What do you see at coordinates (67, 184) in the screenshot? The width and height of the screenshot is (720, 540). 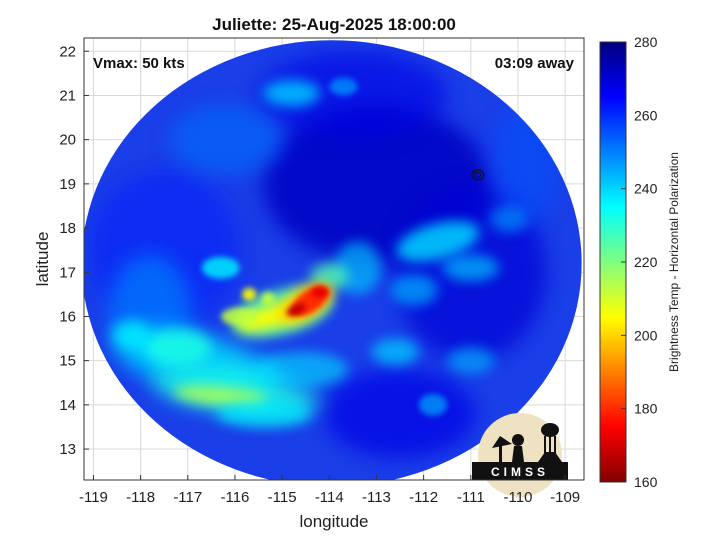 I see `y-tick-label: 19` at bounding box center [67, 184].